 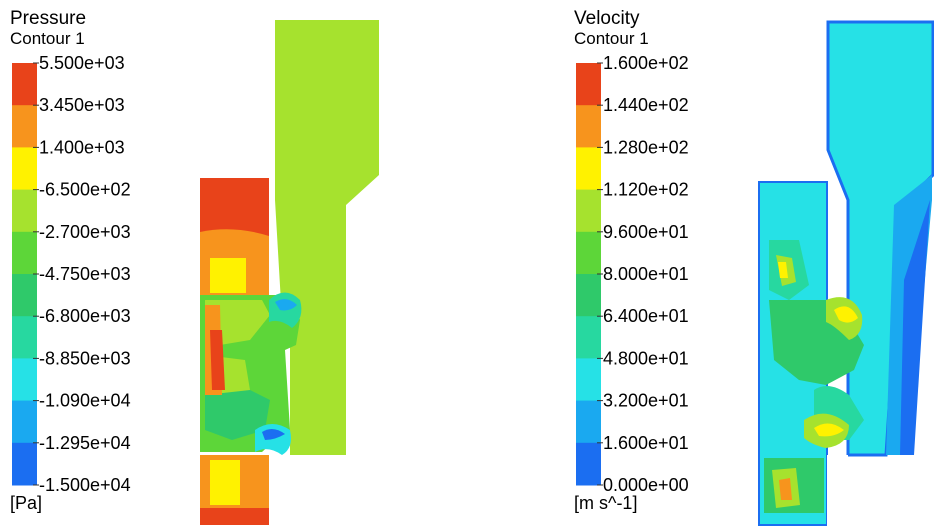 What do you see at coordinates (85, 485) in the screenshot?
I see `colorbar-tick-label: -1.500e+04` at bounding box center [85, 485].